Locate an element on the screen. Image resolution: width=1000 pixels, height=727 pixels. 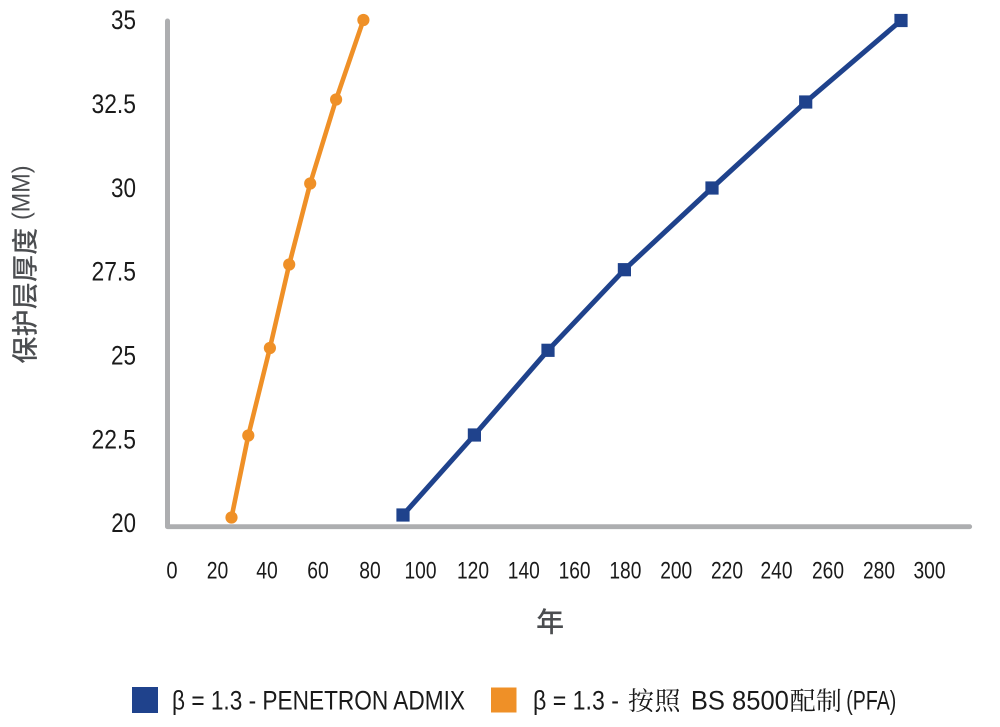
svg-text: 240 is located at coordinates (777, 571).